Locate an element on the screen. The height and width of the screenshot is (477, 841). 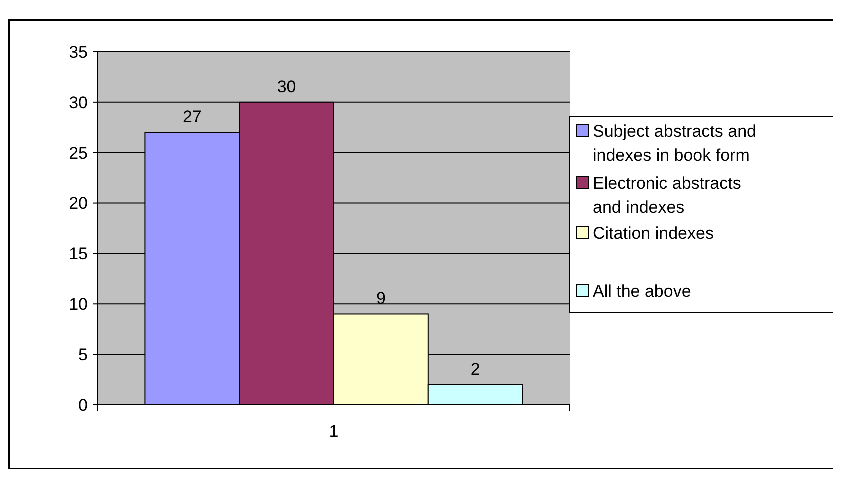
y-tick-label: 0 is located at coordinates (83, 405).